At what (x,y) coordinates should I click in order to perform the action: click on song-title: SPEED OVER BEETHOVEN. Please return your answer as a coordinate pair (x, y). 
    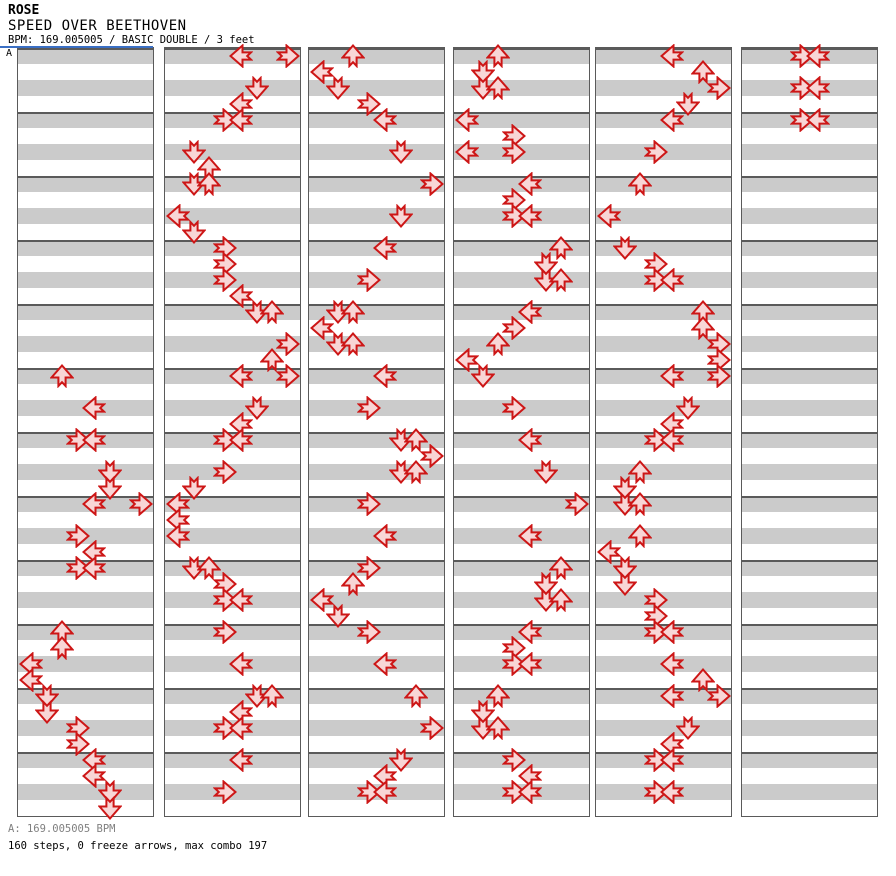
    Looking at the image, I should click on (97, 26).